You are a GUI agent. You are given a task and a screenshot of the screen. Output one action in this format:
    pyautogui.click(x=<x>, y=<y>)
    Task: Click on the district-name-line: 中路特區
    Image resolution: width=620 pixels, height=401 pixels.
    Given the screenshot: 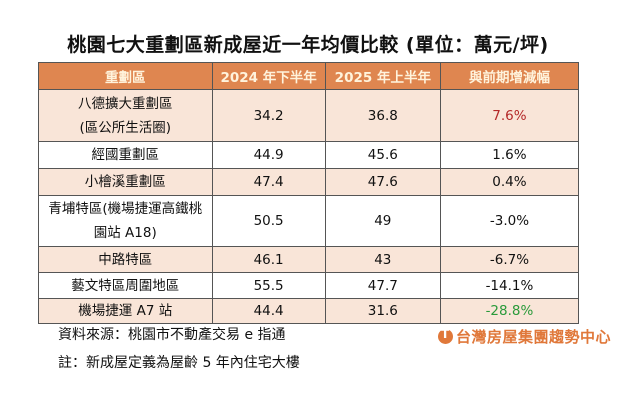 What is the action you would take?
    pyautogui.click(x=125, y=259)
    